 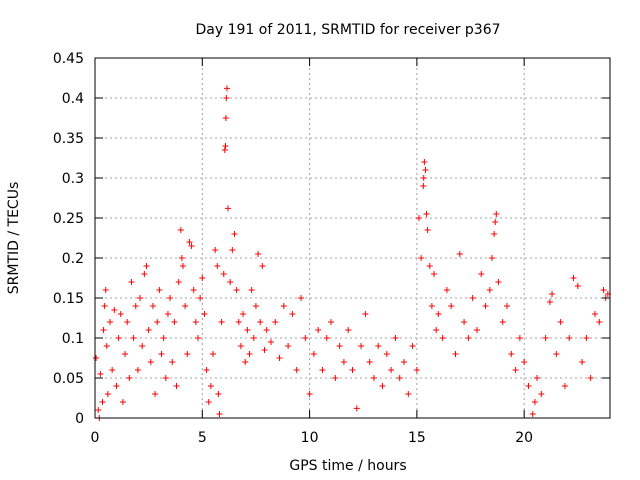 What do you see at coordinates (68, 59) in the screenshot?
I see `y-tick-label: 0.45` at bounding box center [68, 59].